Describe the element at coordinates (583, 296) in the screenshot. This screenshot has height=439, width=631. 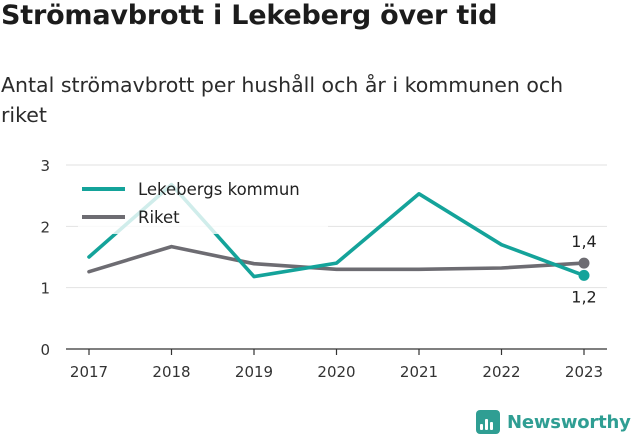
I see `series-end-label: 1,2` at that location.